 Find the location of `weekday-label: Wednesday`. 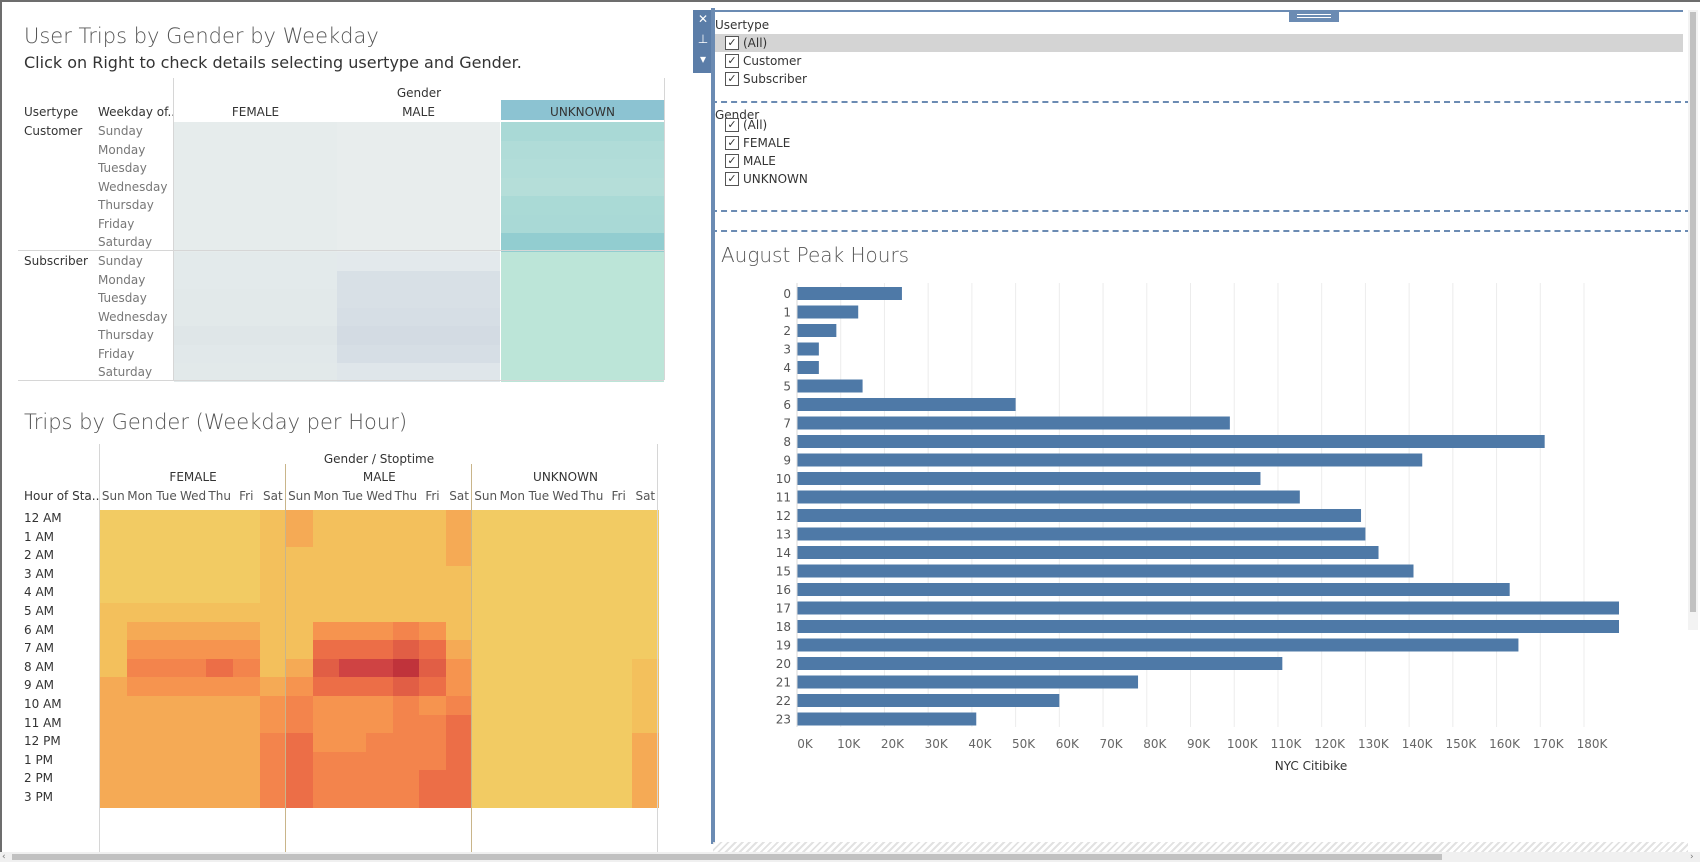

weekday-label: Wednesday is located at coordinates (133, 316).